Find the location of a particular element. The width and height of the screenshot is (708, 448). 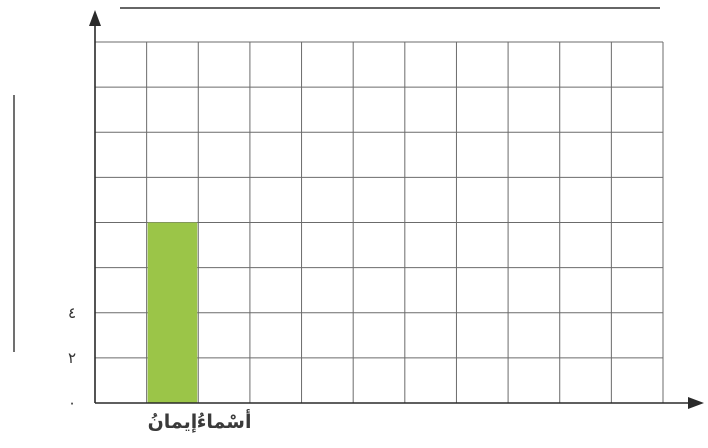

bar is located at coordinates (172, 312).